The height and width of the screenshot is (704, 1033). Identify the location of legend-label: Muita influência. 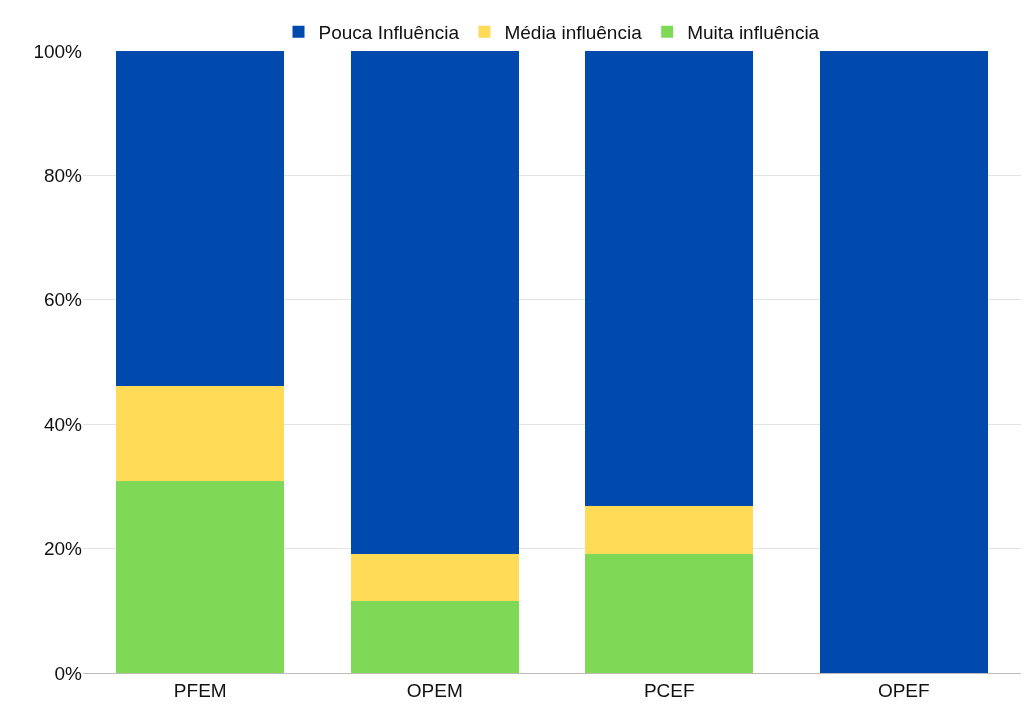
(753, 33).